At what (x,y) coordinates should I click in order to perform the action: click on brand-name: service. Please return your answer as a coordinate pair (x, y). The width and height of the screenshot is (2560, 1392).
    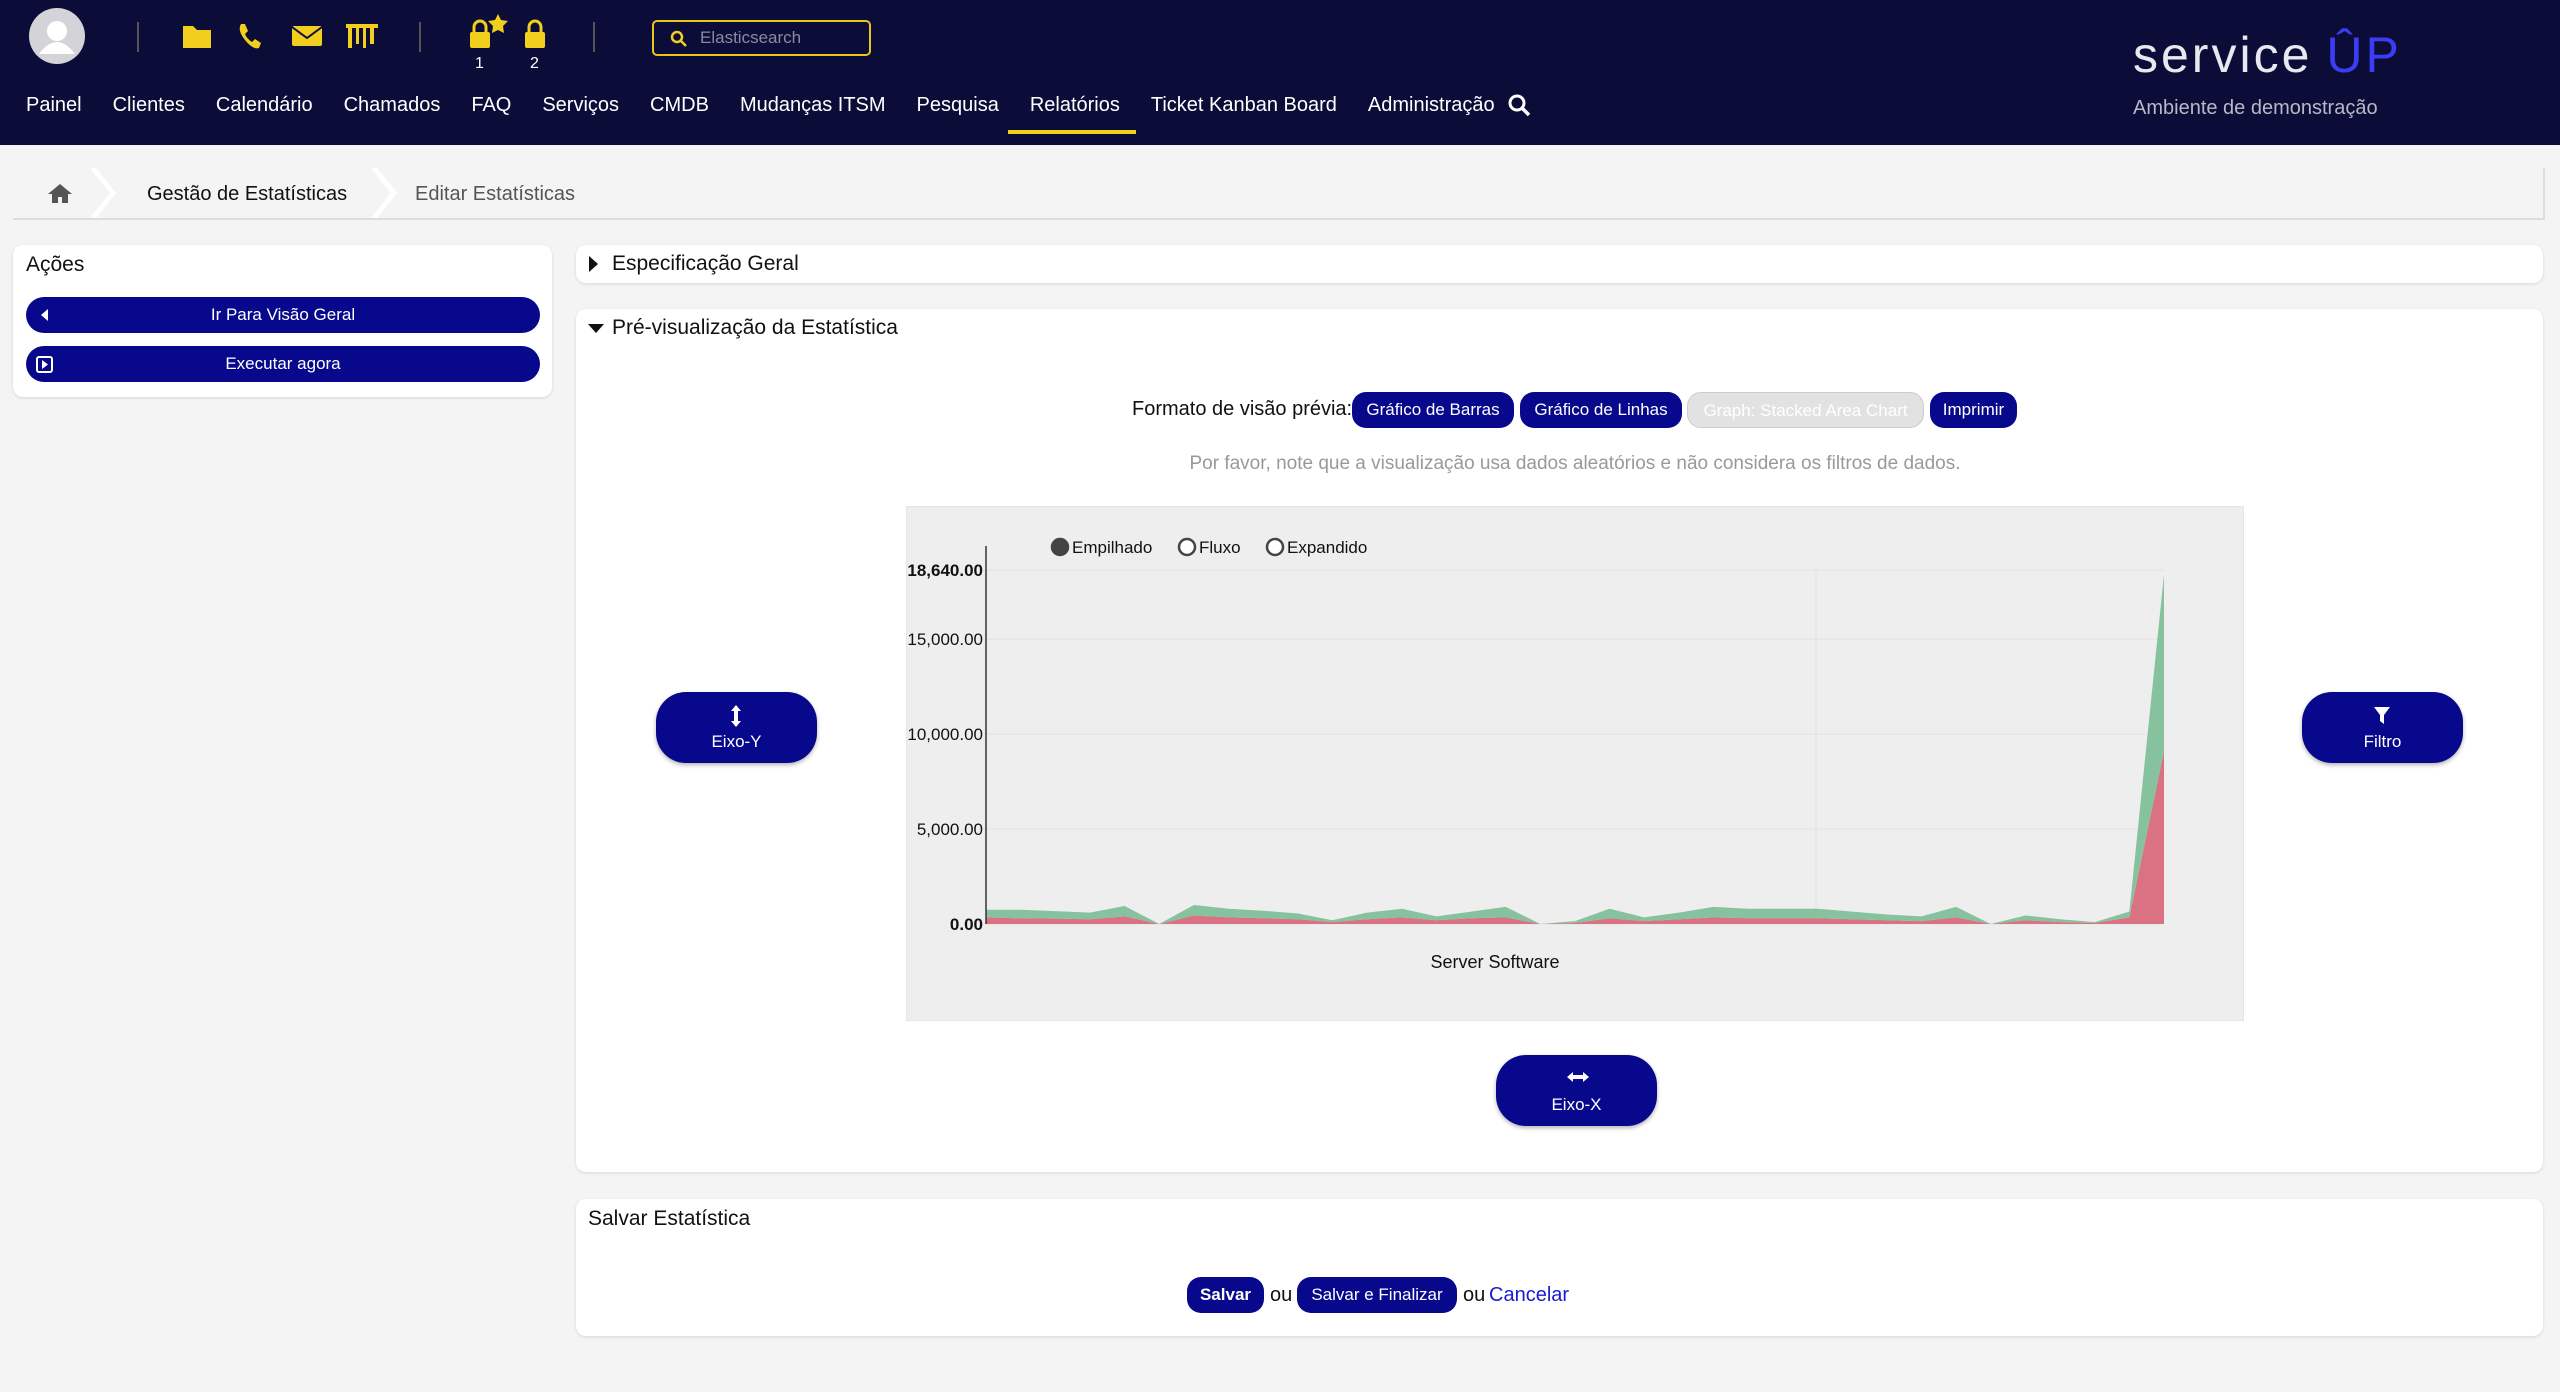
    Looking at the image, I should click on (2223, 55).